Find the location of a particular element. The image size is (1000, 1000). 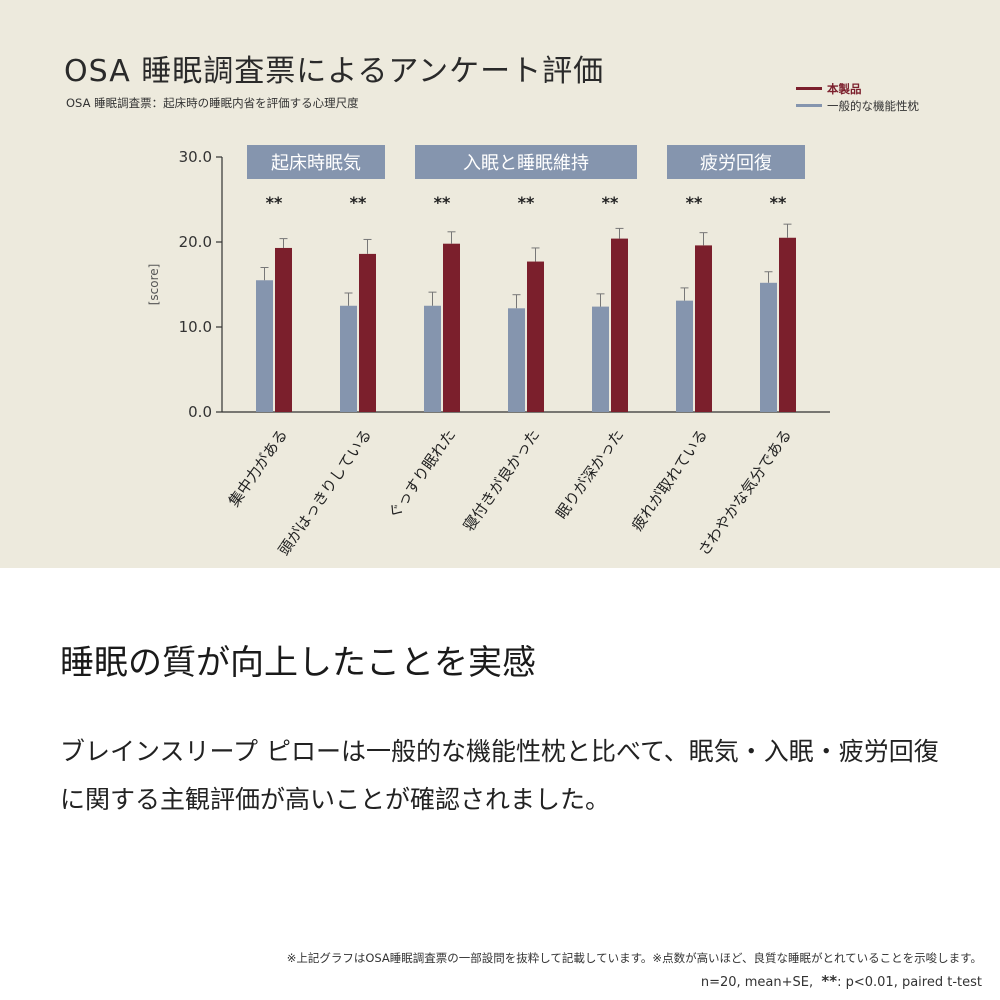

chart-subtitle: OSA 睡眠調査票：起床時の睡眠内省を評価する心理尺度 is located at coordinates (212, 103).